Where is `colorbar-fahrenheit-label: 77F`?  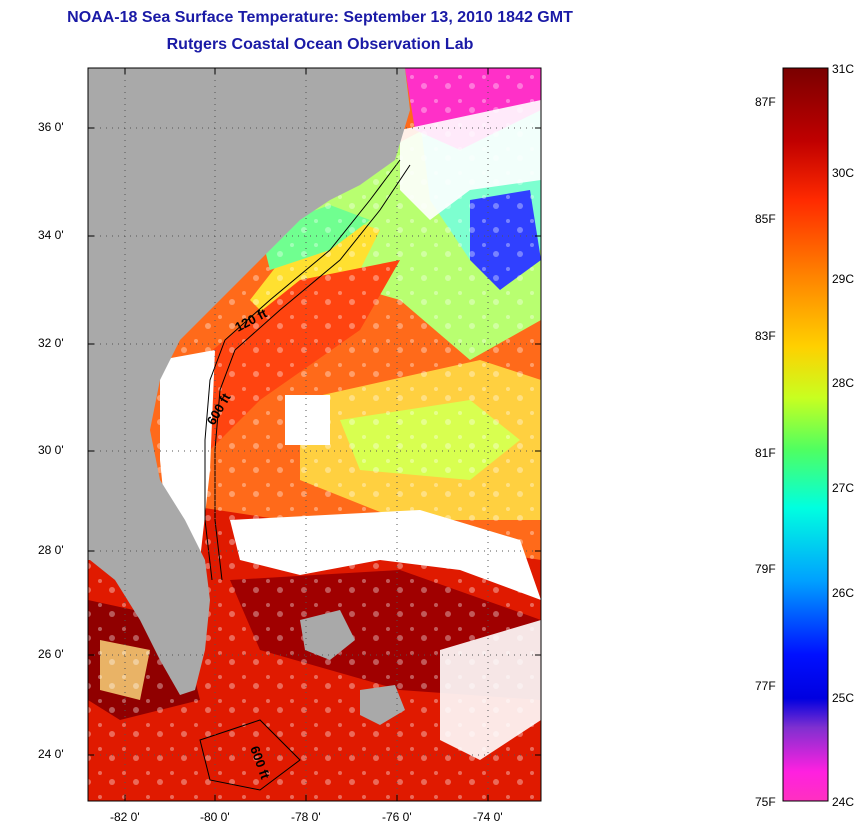
colorbar-fahrenheit-label: 77F is located at coordinates (765, 686).